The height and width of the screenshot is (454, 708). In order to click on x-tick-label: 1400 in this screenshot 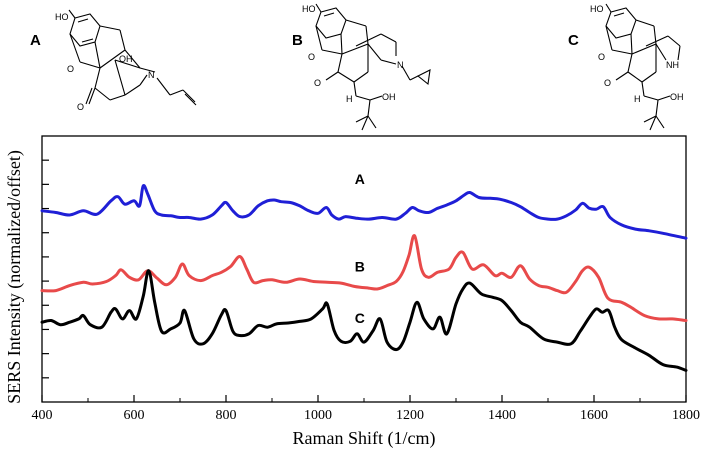, I will do `click(502, 415)`.